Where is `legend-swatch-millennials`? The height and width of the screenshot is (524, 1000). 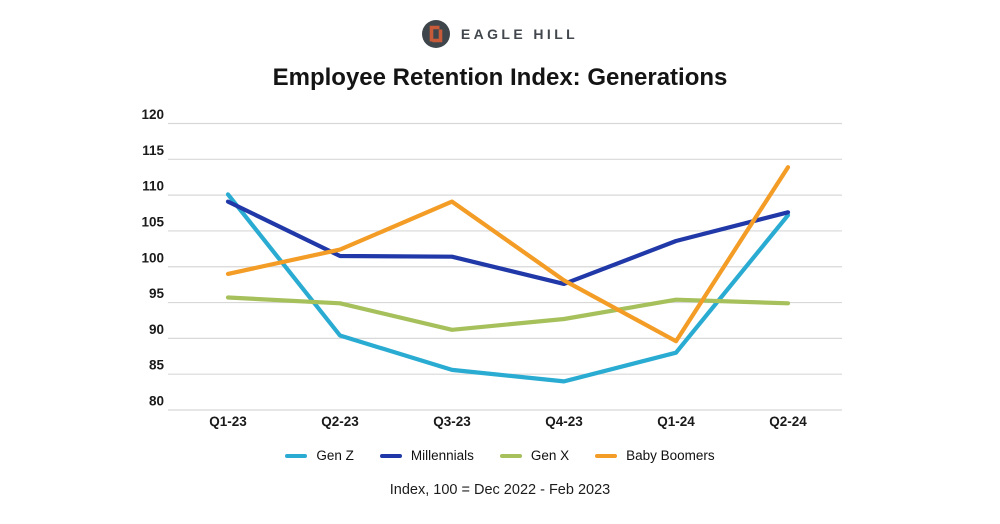 legend-swatch-millennials is located at coordinates (390, 455).